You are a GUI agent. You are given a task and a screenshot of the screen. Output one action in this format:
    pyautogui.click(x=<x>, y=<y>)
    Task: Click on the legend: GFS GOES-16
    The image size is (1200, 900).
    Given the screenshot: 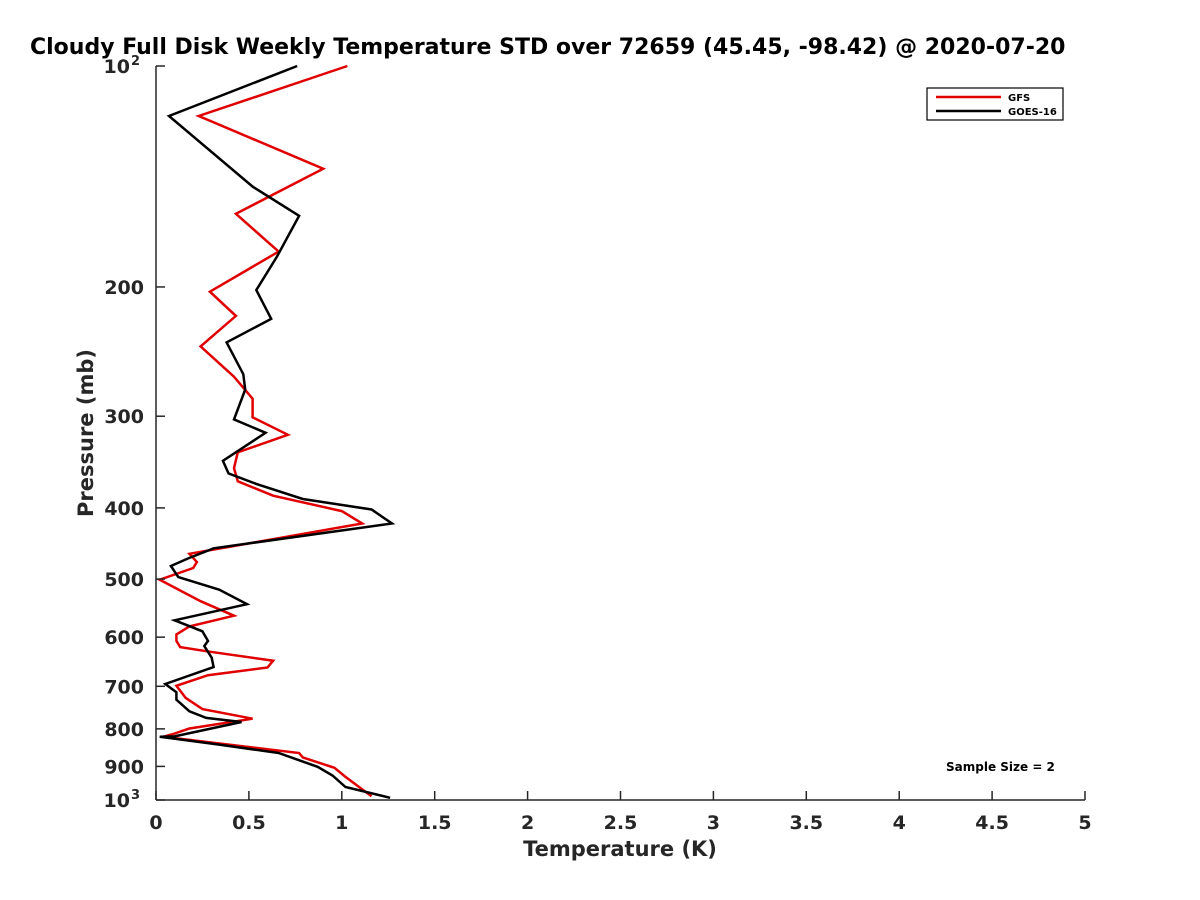 What is the action you would take?
    pyautogui.click(x=995, y=104)
    